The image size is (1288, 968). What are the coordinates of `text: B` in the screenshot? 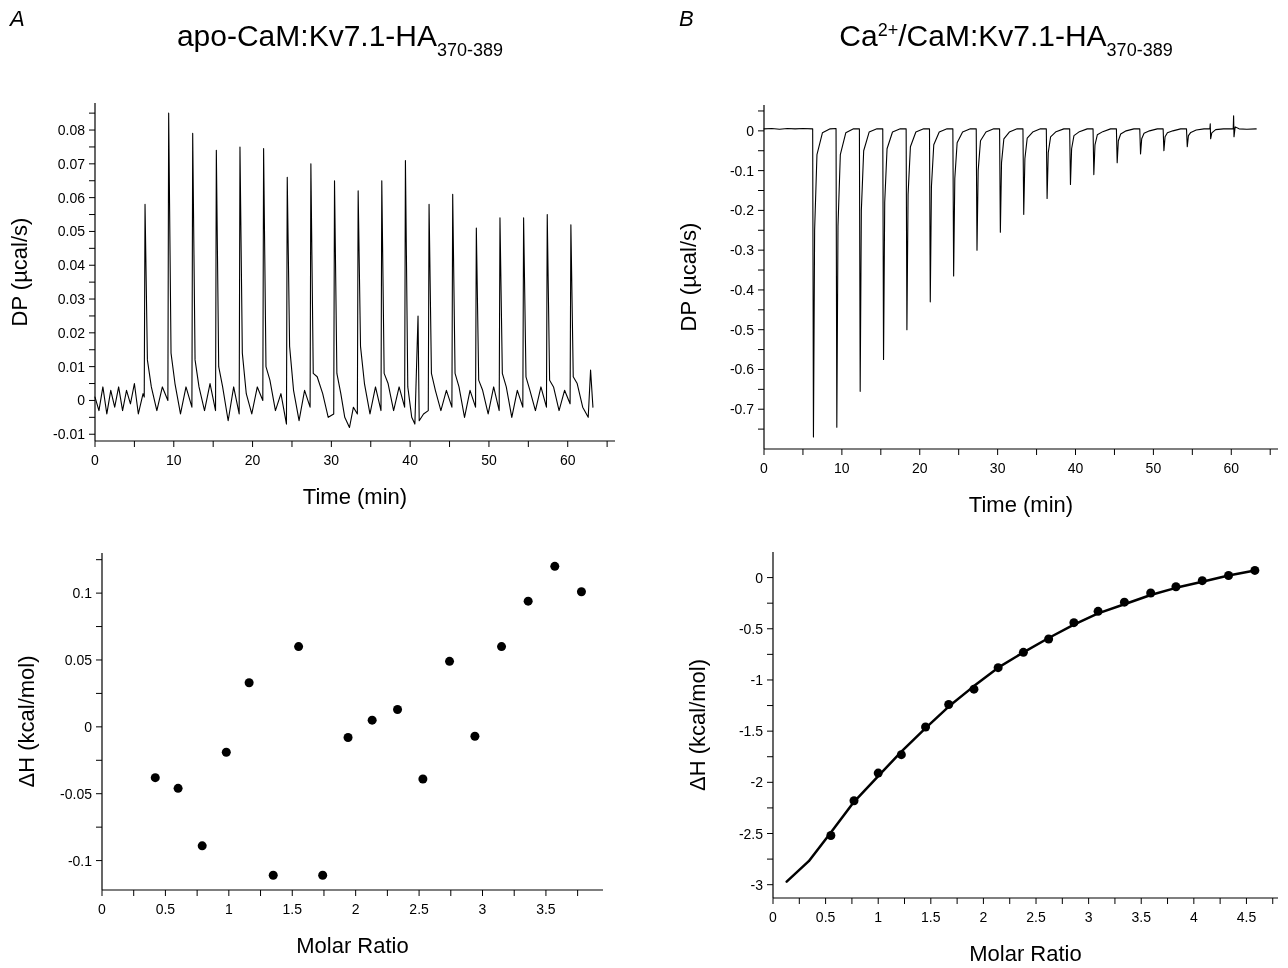 It's located at (686, 18).